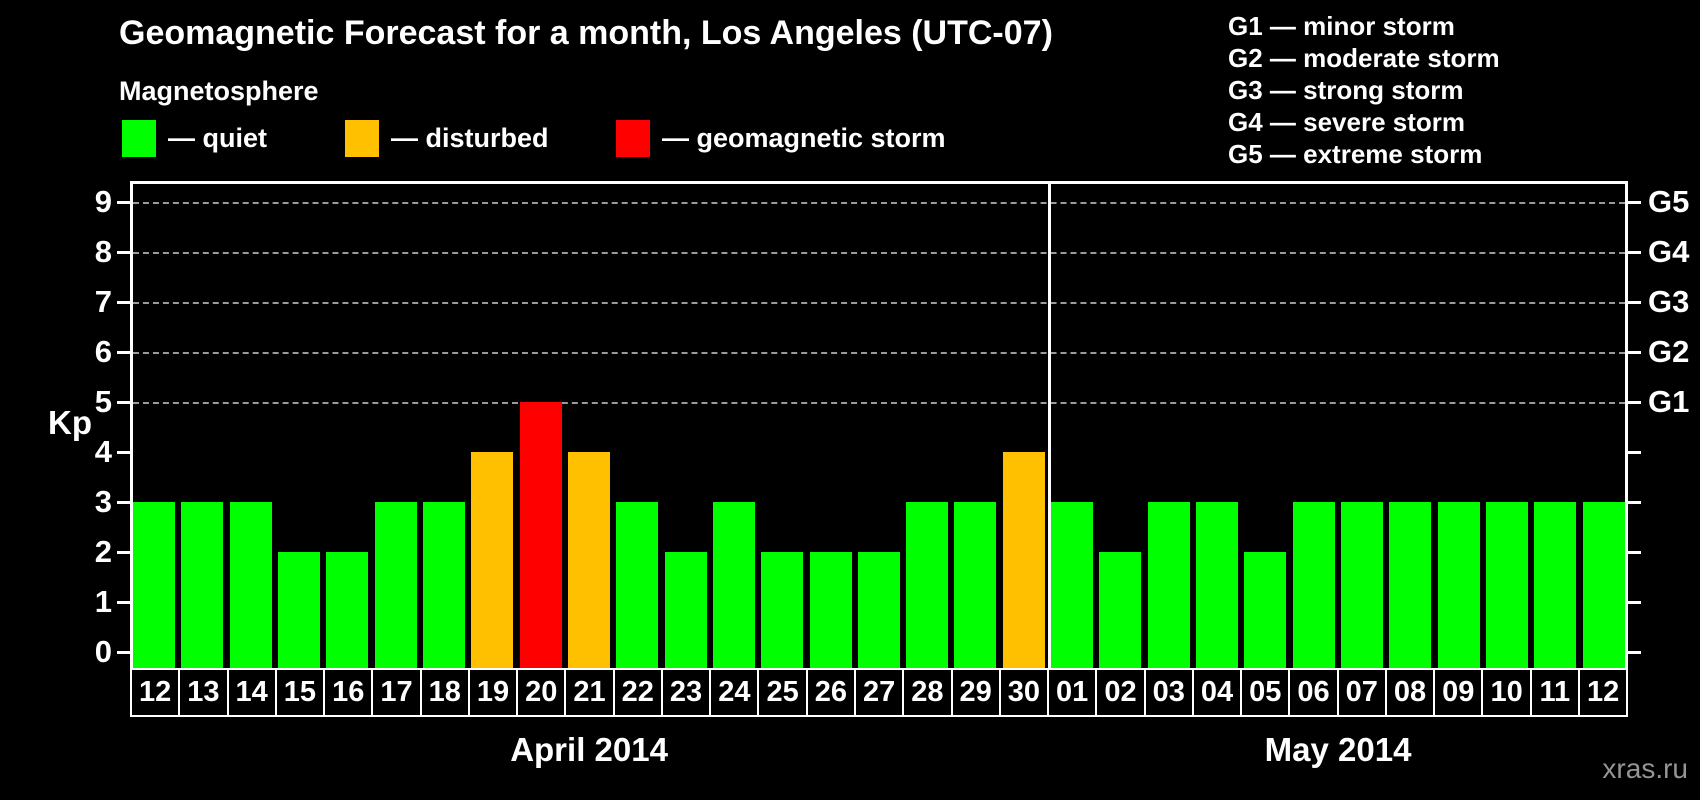 Image resolution: width=1700 pixels, height=800 pixels. I want to click on day-cell-27: 27, so click(880, 692).